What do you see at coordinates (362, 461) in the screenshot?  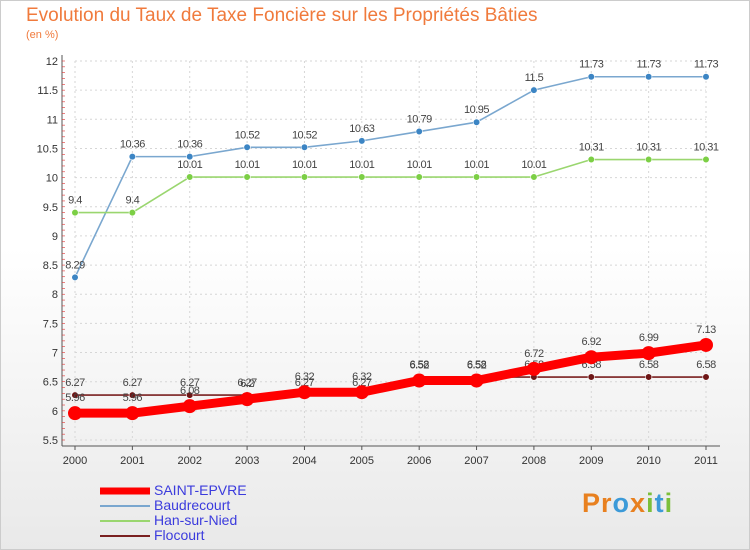 I see `x-tick-label: 2005` at bounding box center [362, 461].